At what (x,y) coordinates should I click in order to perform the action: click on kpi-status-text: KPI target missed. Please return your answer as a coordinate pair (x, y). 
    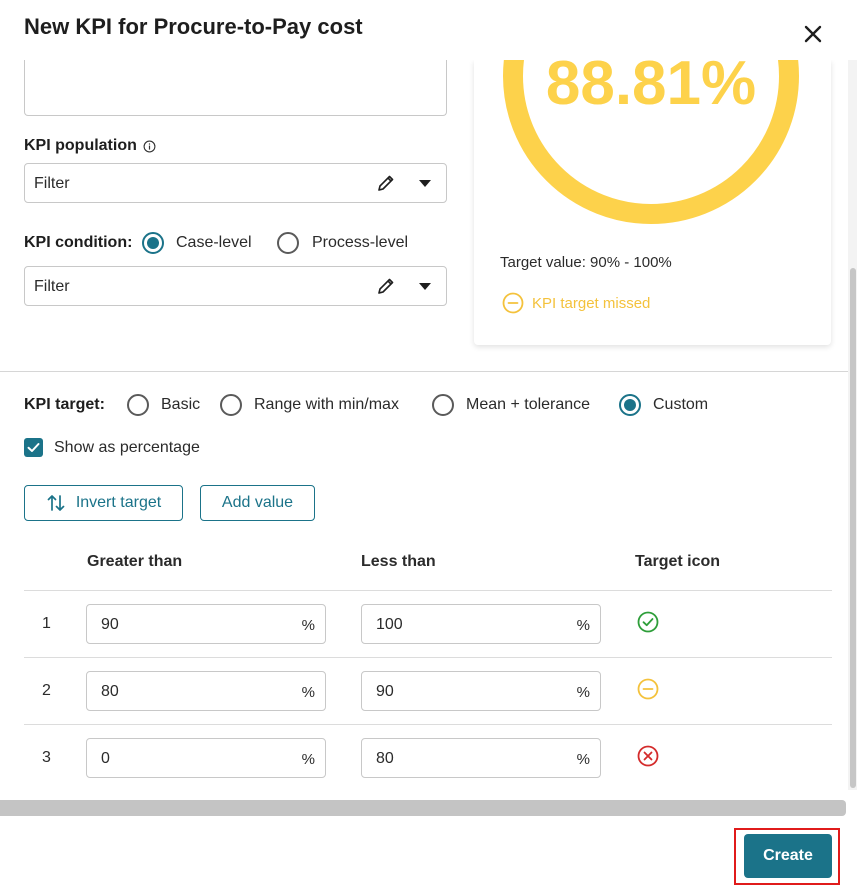
    Looking at the image, I should click on (591, 303).